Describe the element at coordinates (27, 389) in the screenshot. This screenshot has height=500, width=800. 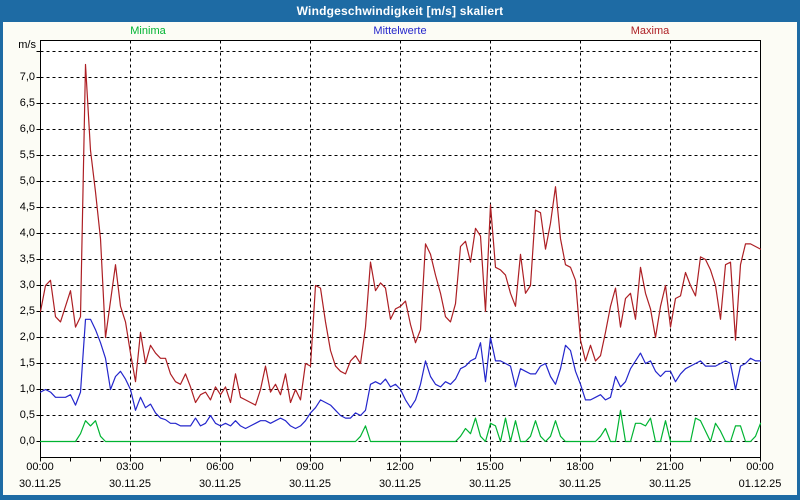
I see `y-tick-label: 1,0` at that location.